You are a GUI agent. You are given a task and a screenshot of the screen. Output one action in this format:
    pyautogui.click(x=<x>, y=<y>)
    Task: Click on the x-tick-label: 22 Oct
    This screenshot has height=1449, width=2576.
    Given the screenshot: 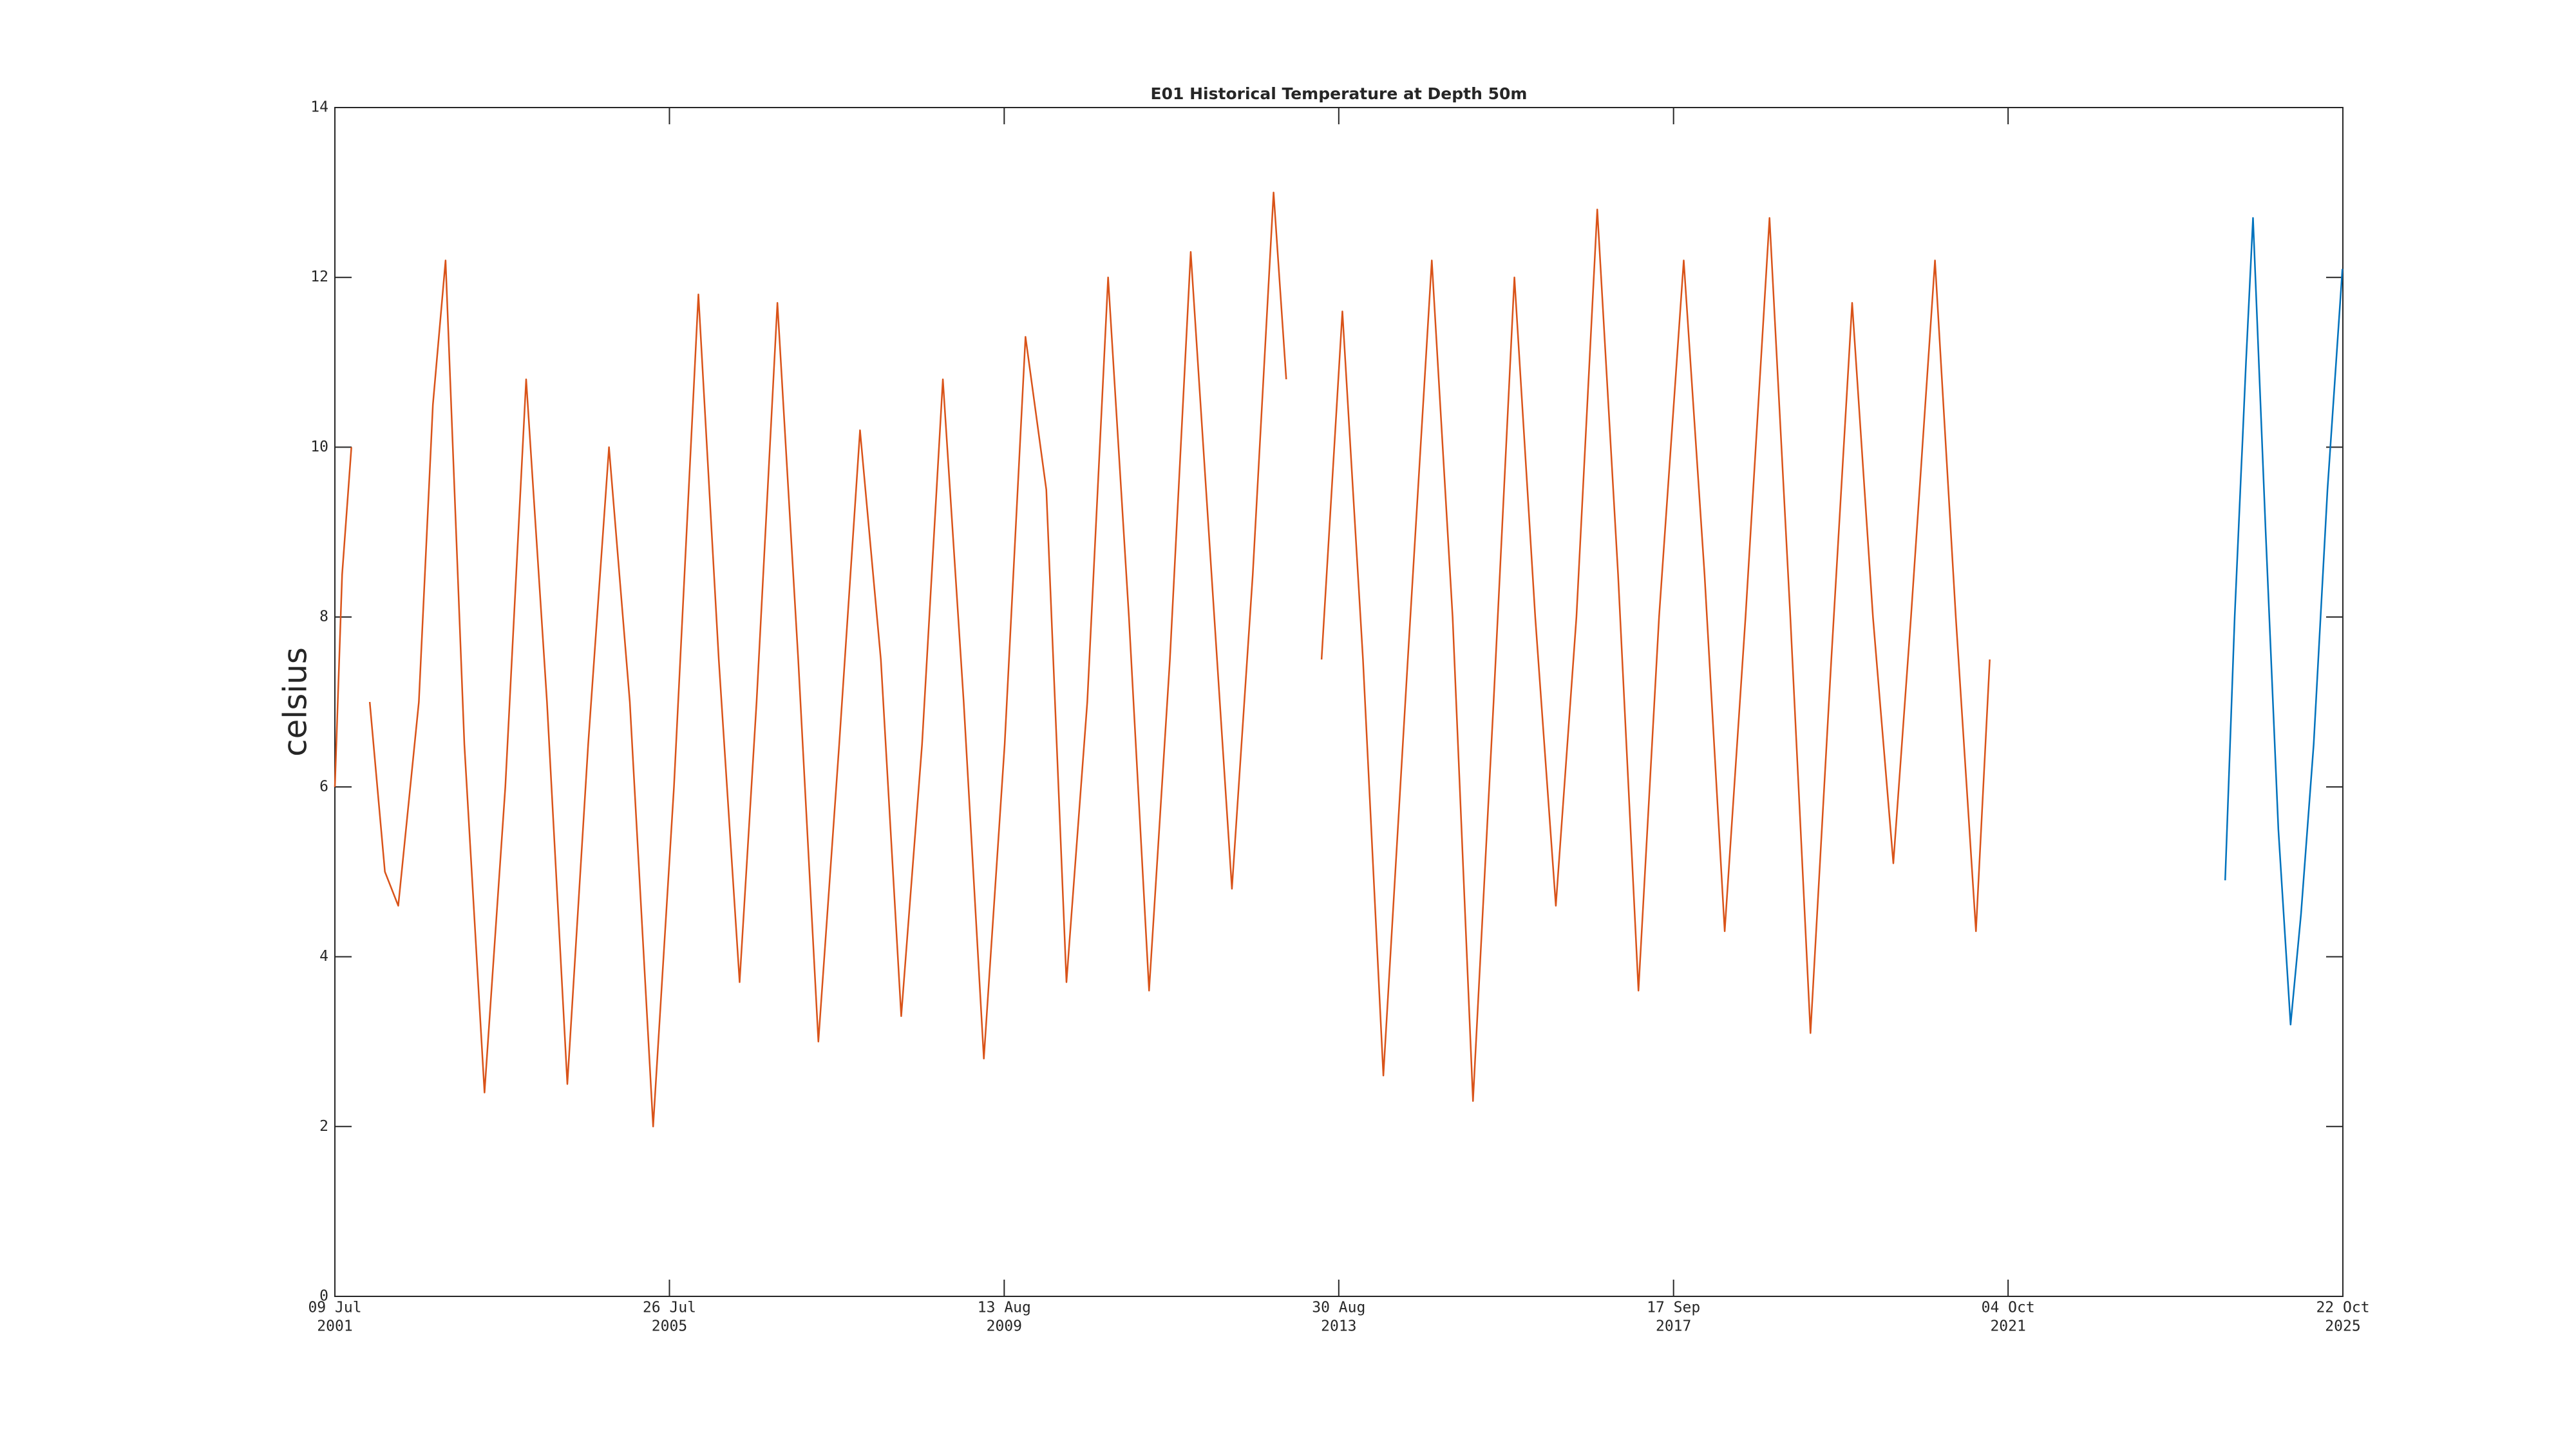 What is the action you would take?
    pyautogui.click(x=2342, y=1308)
    